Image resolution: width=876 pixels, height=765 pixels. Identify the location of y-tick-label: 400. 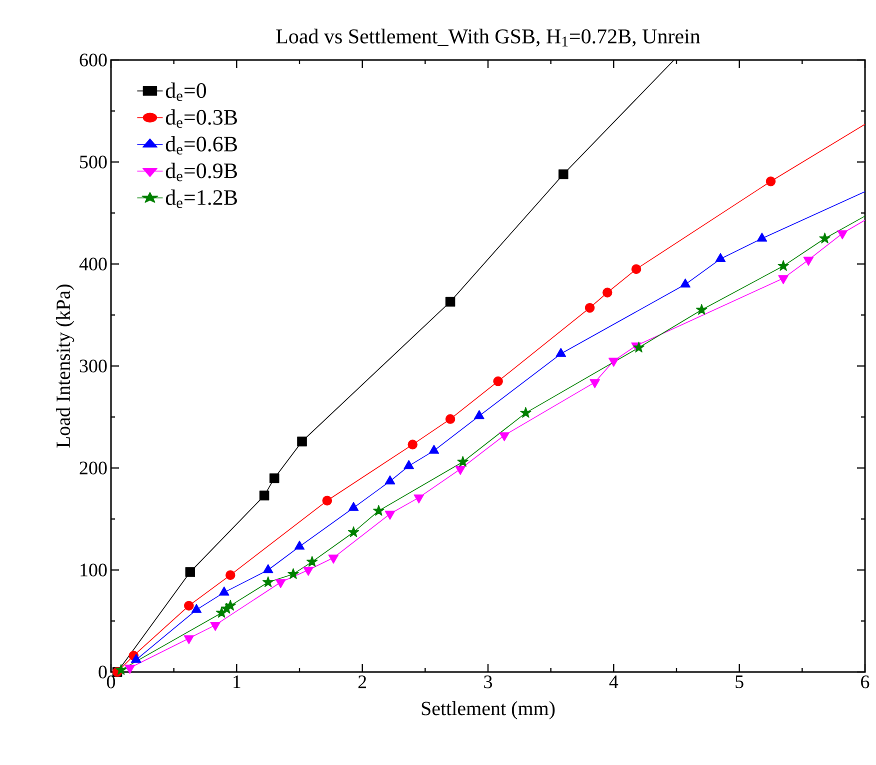
(93, 264).